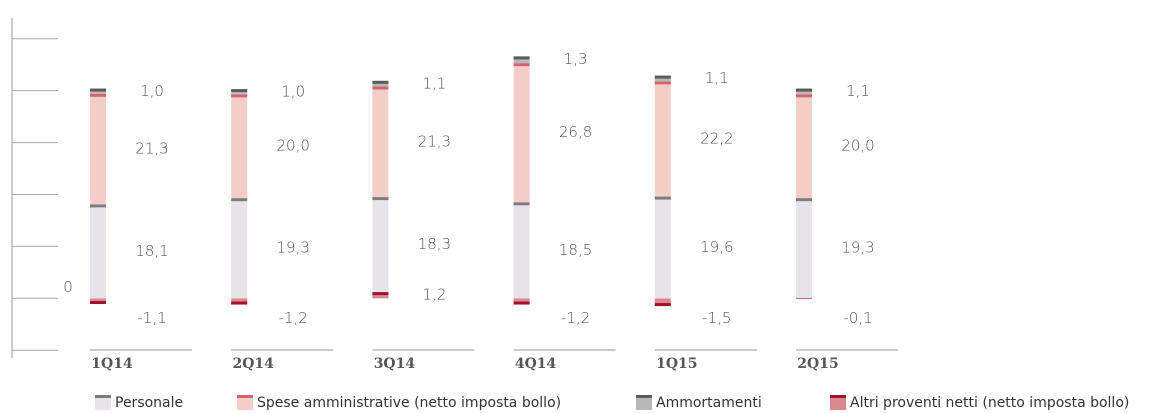  Describe the element at coordinates (395, 364) in the screenshot. I see `x-tick-label: 3Q14` at that location.